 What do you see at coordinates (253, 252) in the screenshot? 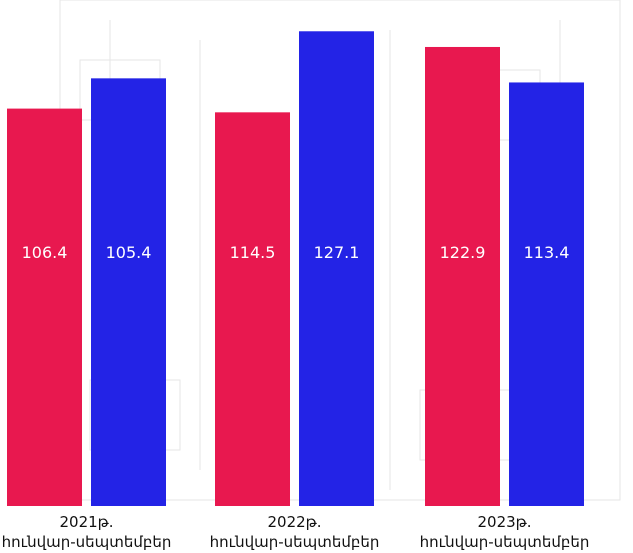
I see `value-label-series1-2: 114.5` at bounding box center [253, 252].